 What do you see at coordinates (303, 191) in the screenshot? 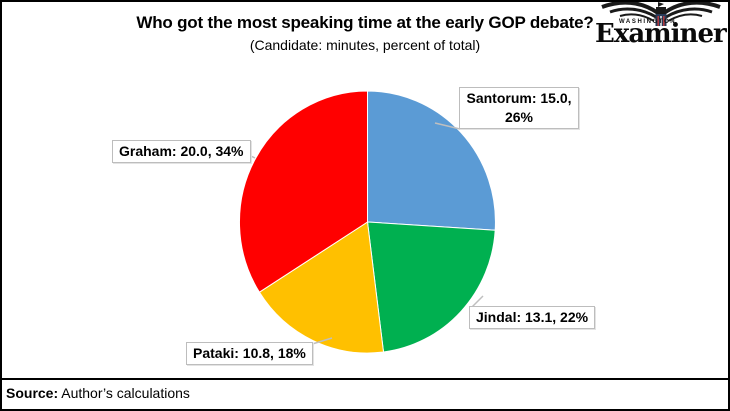
I see `pie-slice-graham` at bounding box center [303, 191].